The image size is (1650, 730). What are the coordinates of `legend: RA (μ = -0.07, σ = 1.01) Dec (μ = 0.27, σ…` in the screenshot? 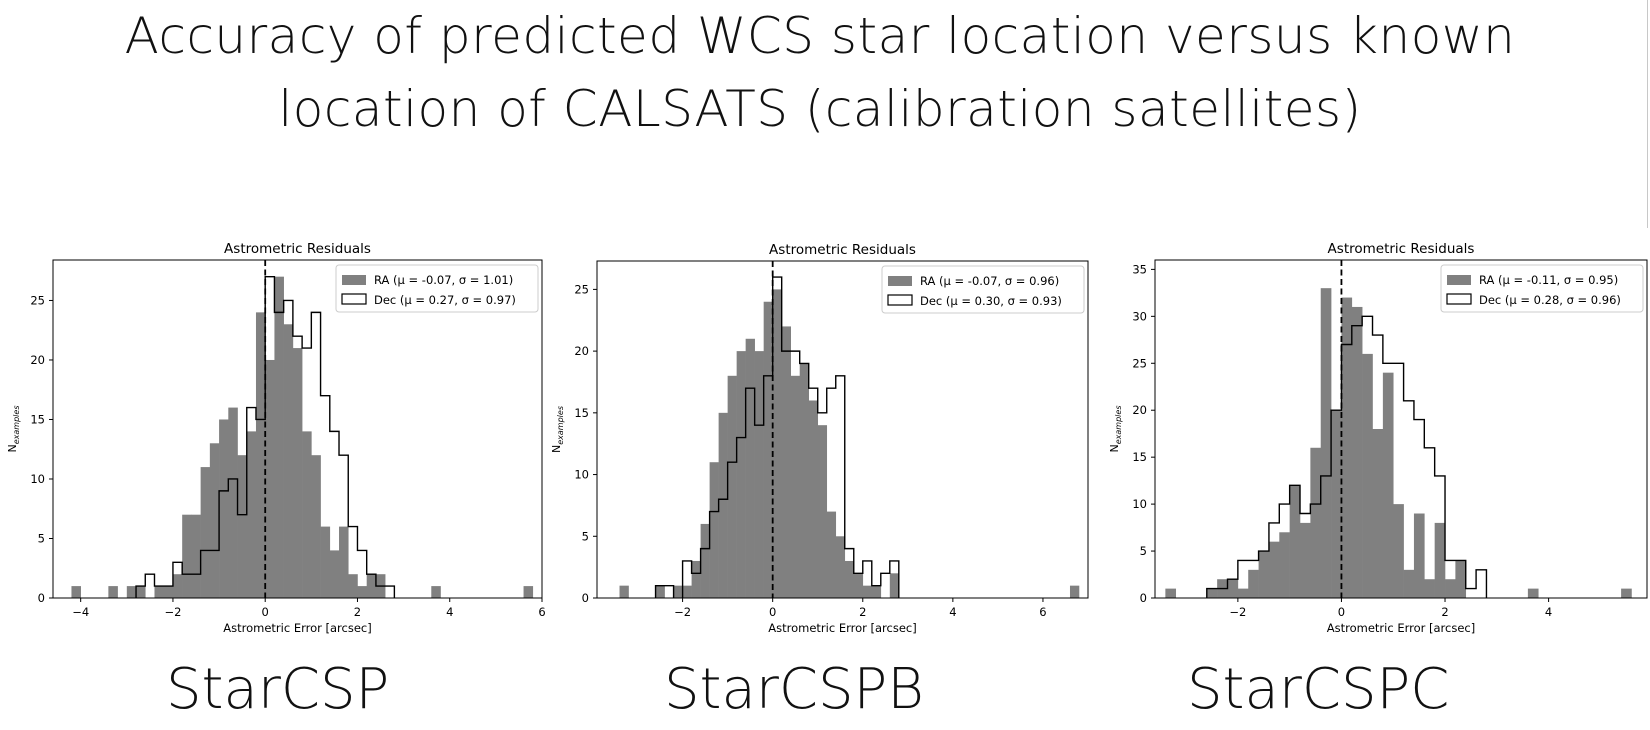 It's located at (437, 288).